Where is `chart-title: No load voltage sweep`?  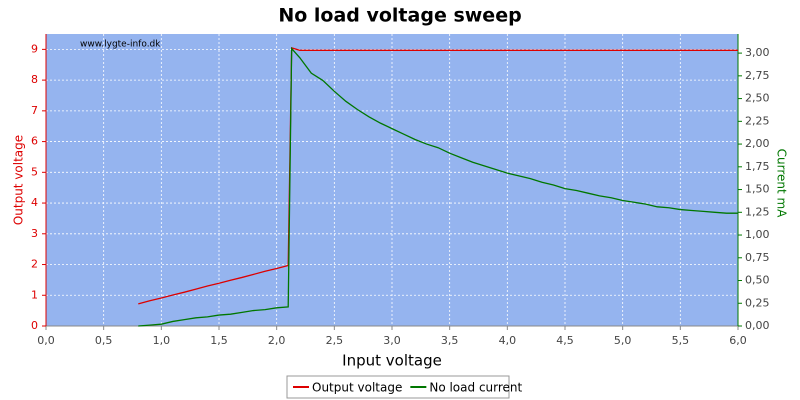 chart-title: No load voltage sweep is located at coordinates (399, 16).